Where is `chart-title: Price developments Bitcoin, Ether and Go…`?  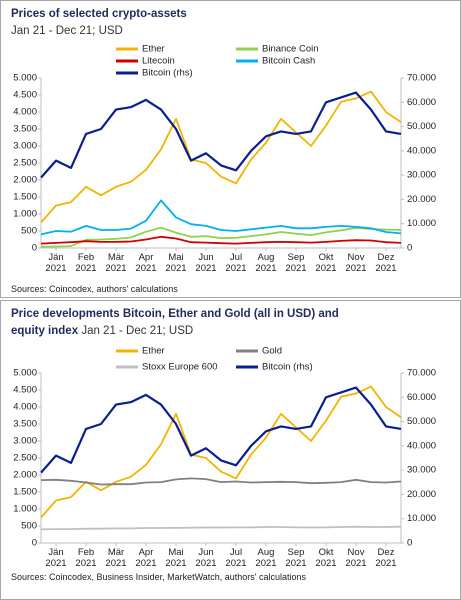 chart-title: Price developments Bitcoin, Ether and Go… is located at coordinates (175, 322).